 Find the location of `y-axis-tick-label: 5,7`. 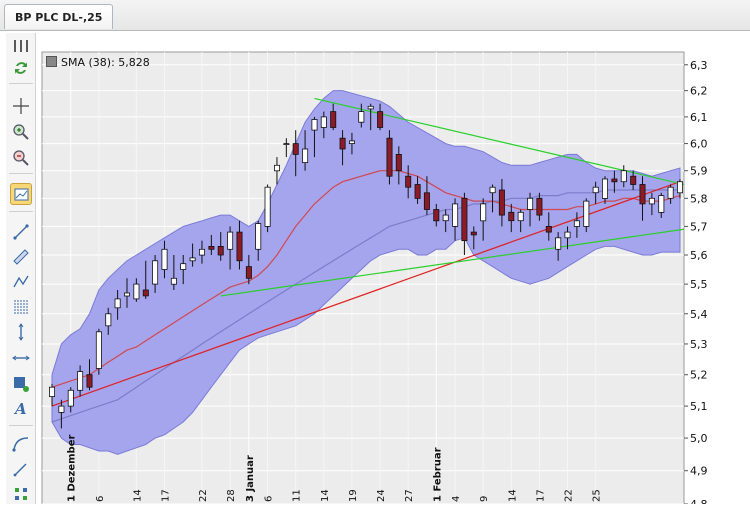

y-axis-tick-label: 5,7 is located at coordinates (699, 226).